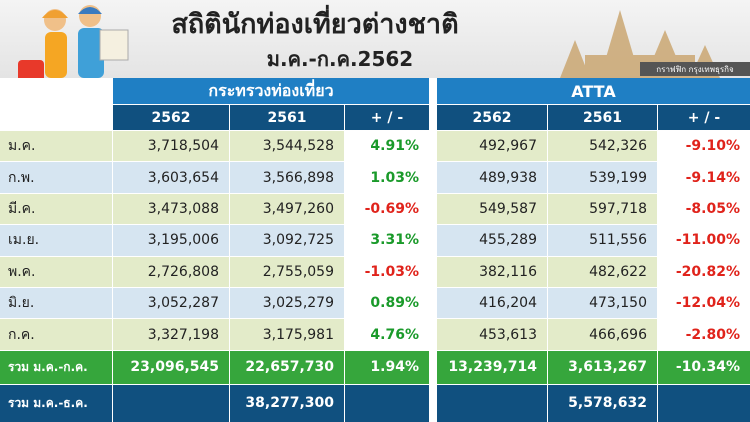 The image size is (750, 422). Describe the element at coordinates (387, 240) in the screenshot. I see `change-cell: 3.31%` at that location.